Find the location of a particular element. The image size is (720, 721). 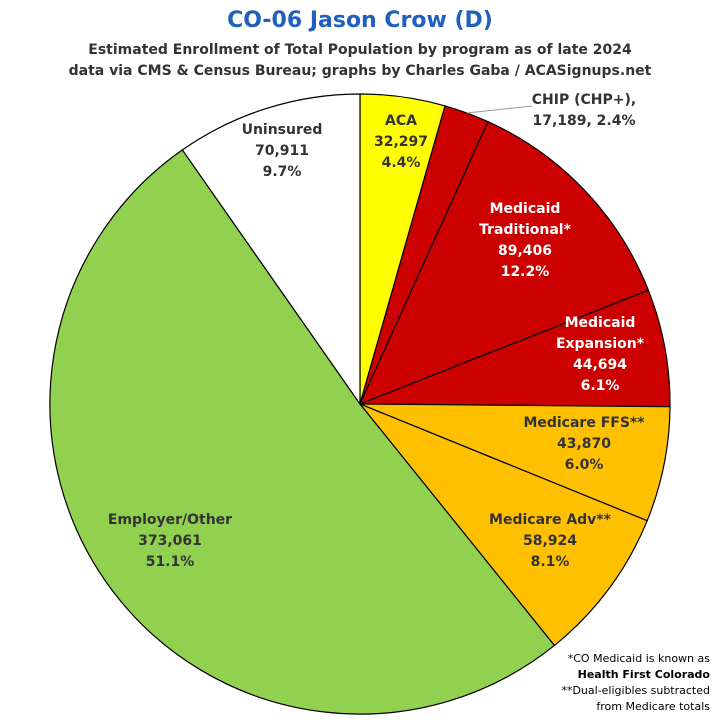

footnote-line-1: *CO Medicaid is known as is located at coordinates (638, 658).